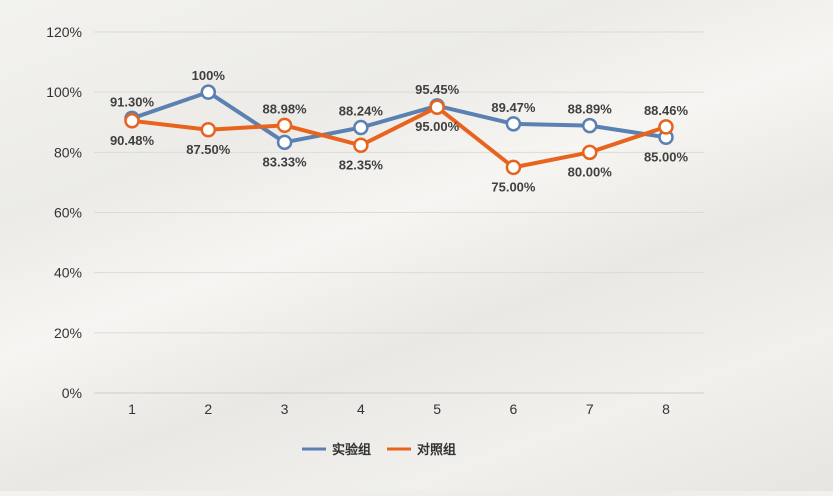  Describe the element at coordinates (72, 393) in the screenshot. I see `y-tick-label: 0%` at that location.